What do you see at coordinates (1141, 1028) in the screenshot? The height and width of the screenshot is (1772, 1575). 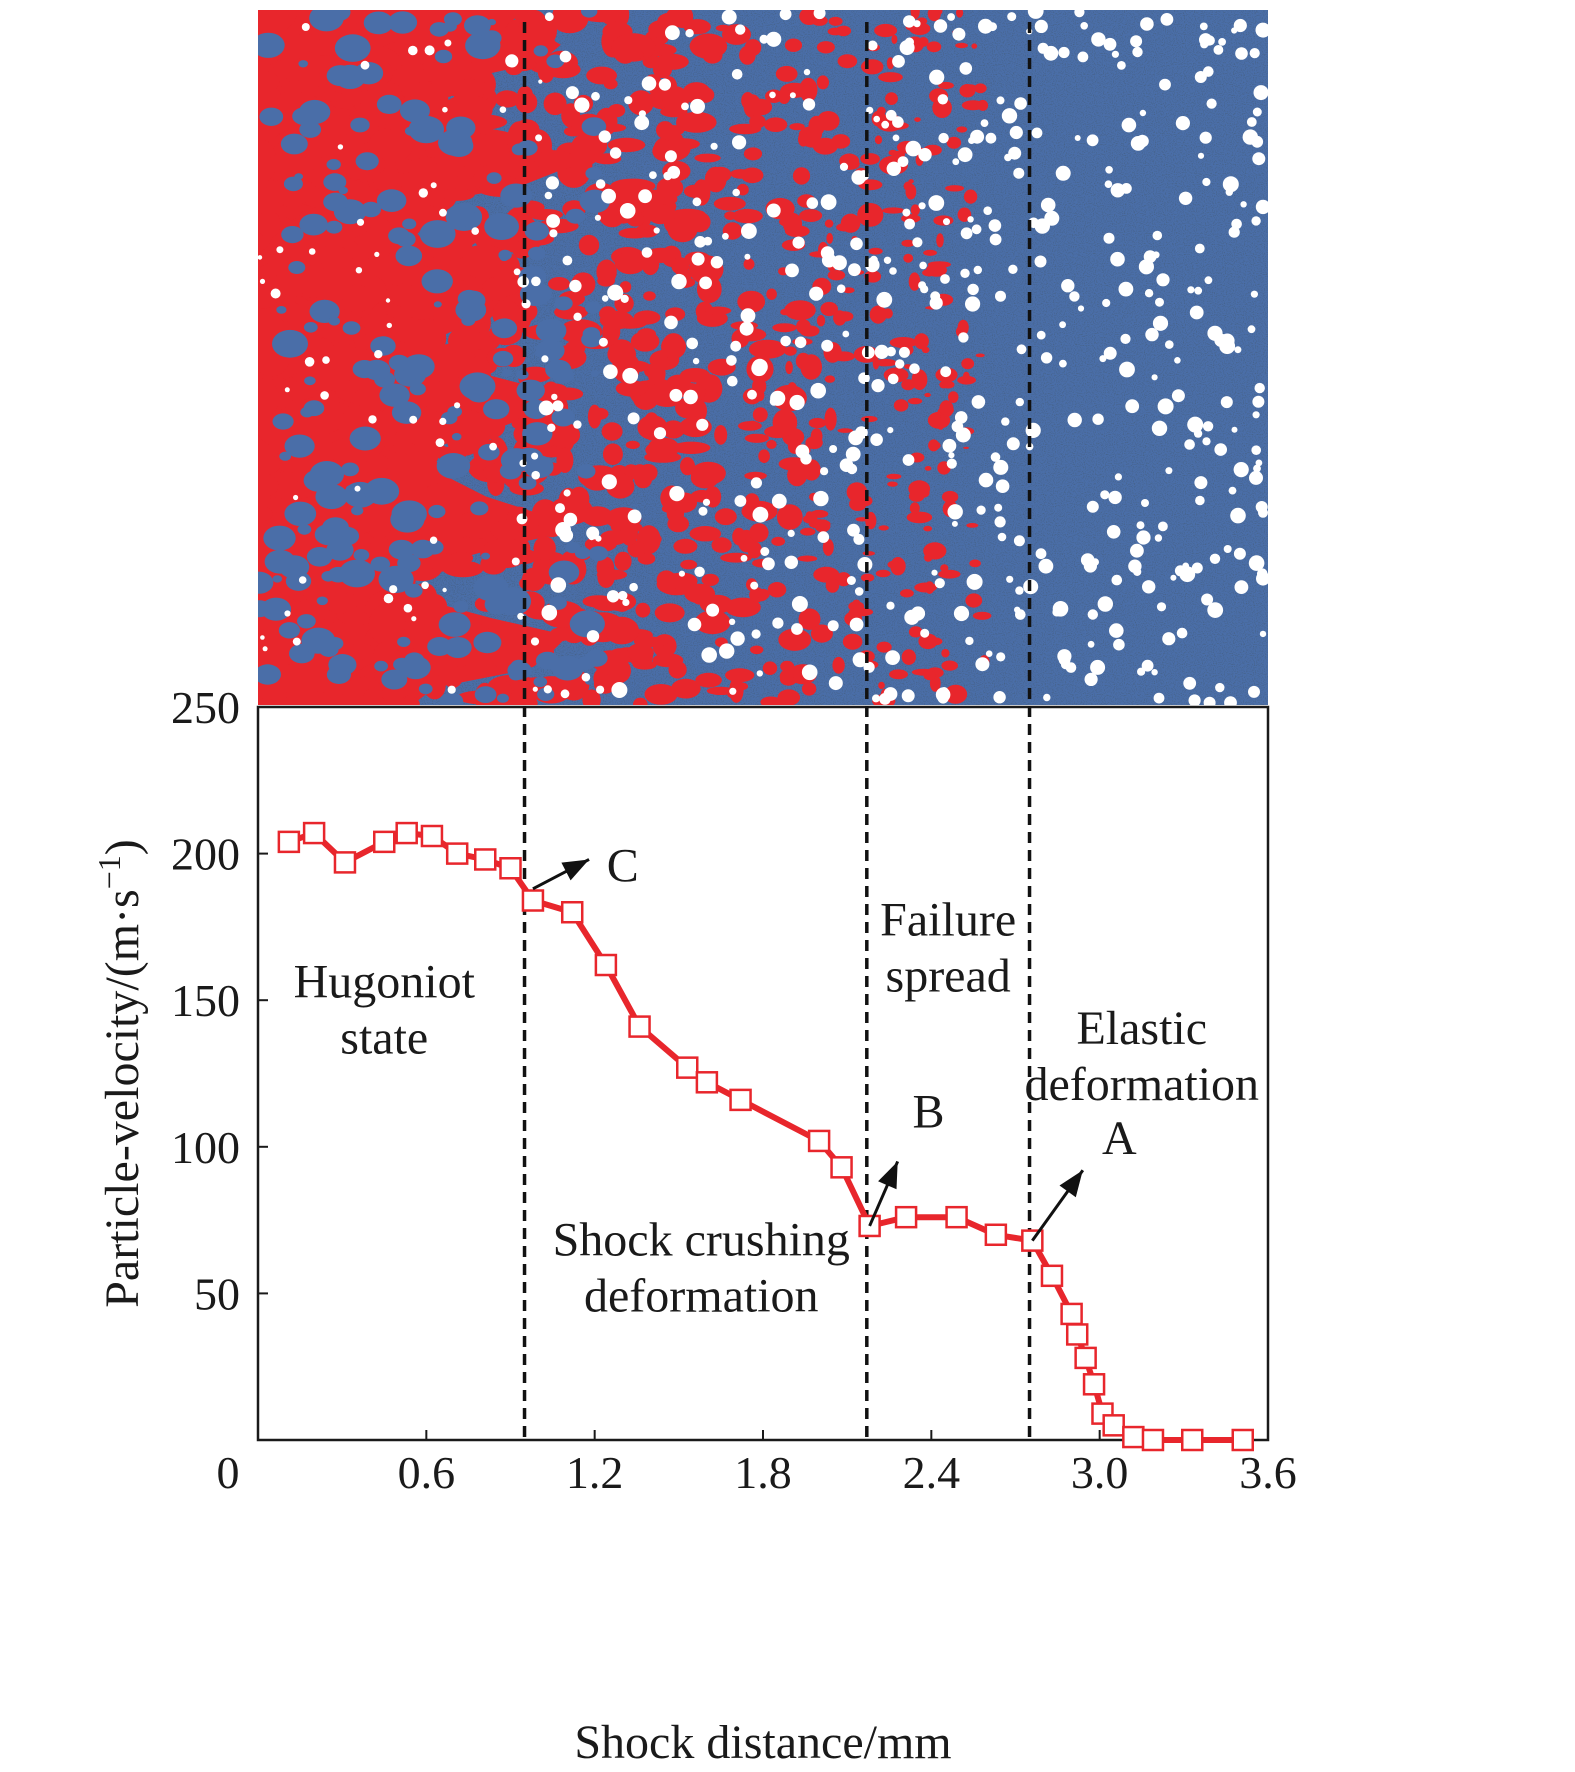 I see `region-label-line: Elastic` at bounding box center [1141, 1028].